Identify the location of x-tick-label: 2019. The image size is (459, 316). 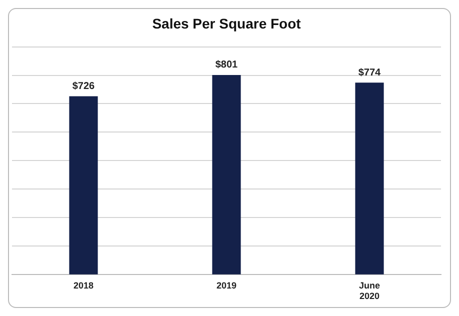
(226, 285).